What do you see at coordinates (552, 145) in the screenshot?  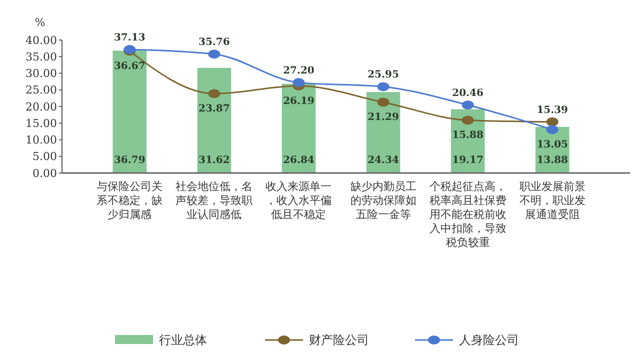 I see `data-label: 13.05` at bounding box center [552, 145].